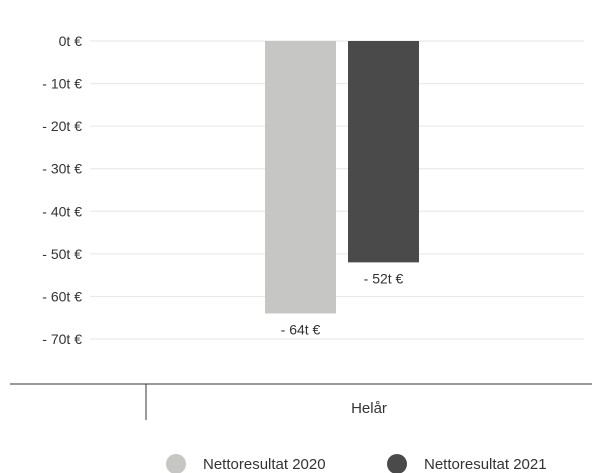 The height and width of the screenshot is (473, 602). Describe the element at coordinates (62, 211) in the screenshot. I see `y-tick-label: - 40t €` at that location.